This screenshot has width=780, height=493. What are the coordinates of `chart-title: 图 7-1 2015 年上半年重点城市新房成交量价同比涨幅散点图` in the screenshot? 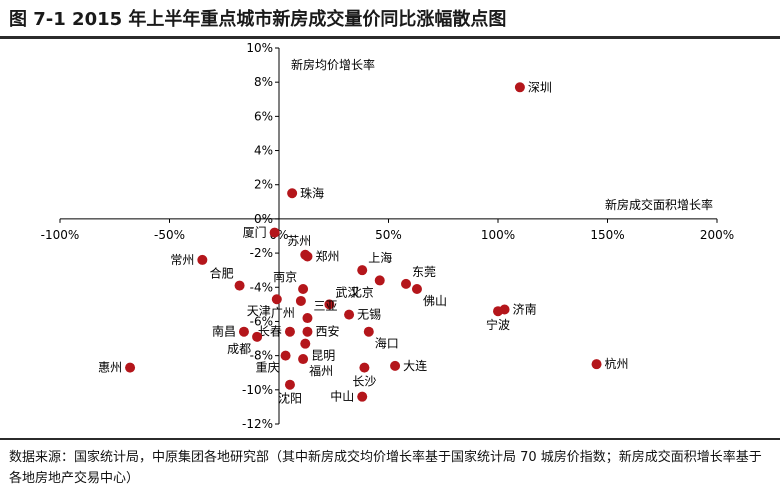 It's located at (258, 19).